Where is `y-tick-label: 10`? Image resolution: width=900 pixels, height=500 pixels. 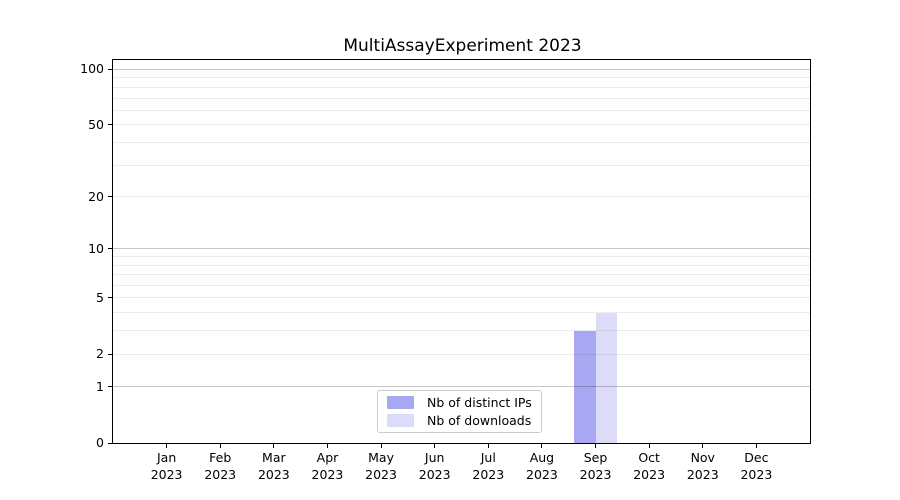
y-tick-label: 10 is located at coordinates (96, 248).